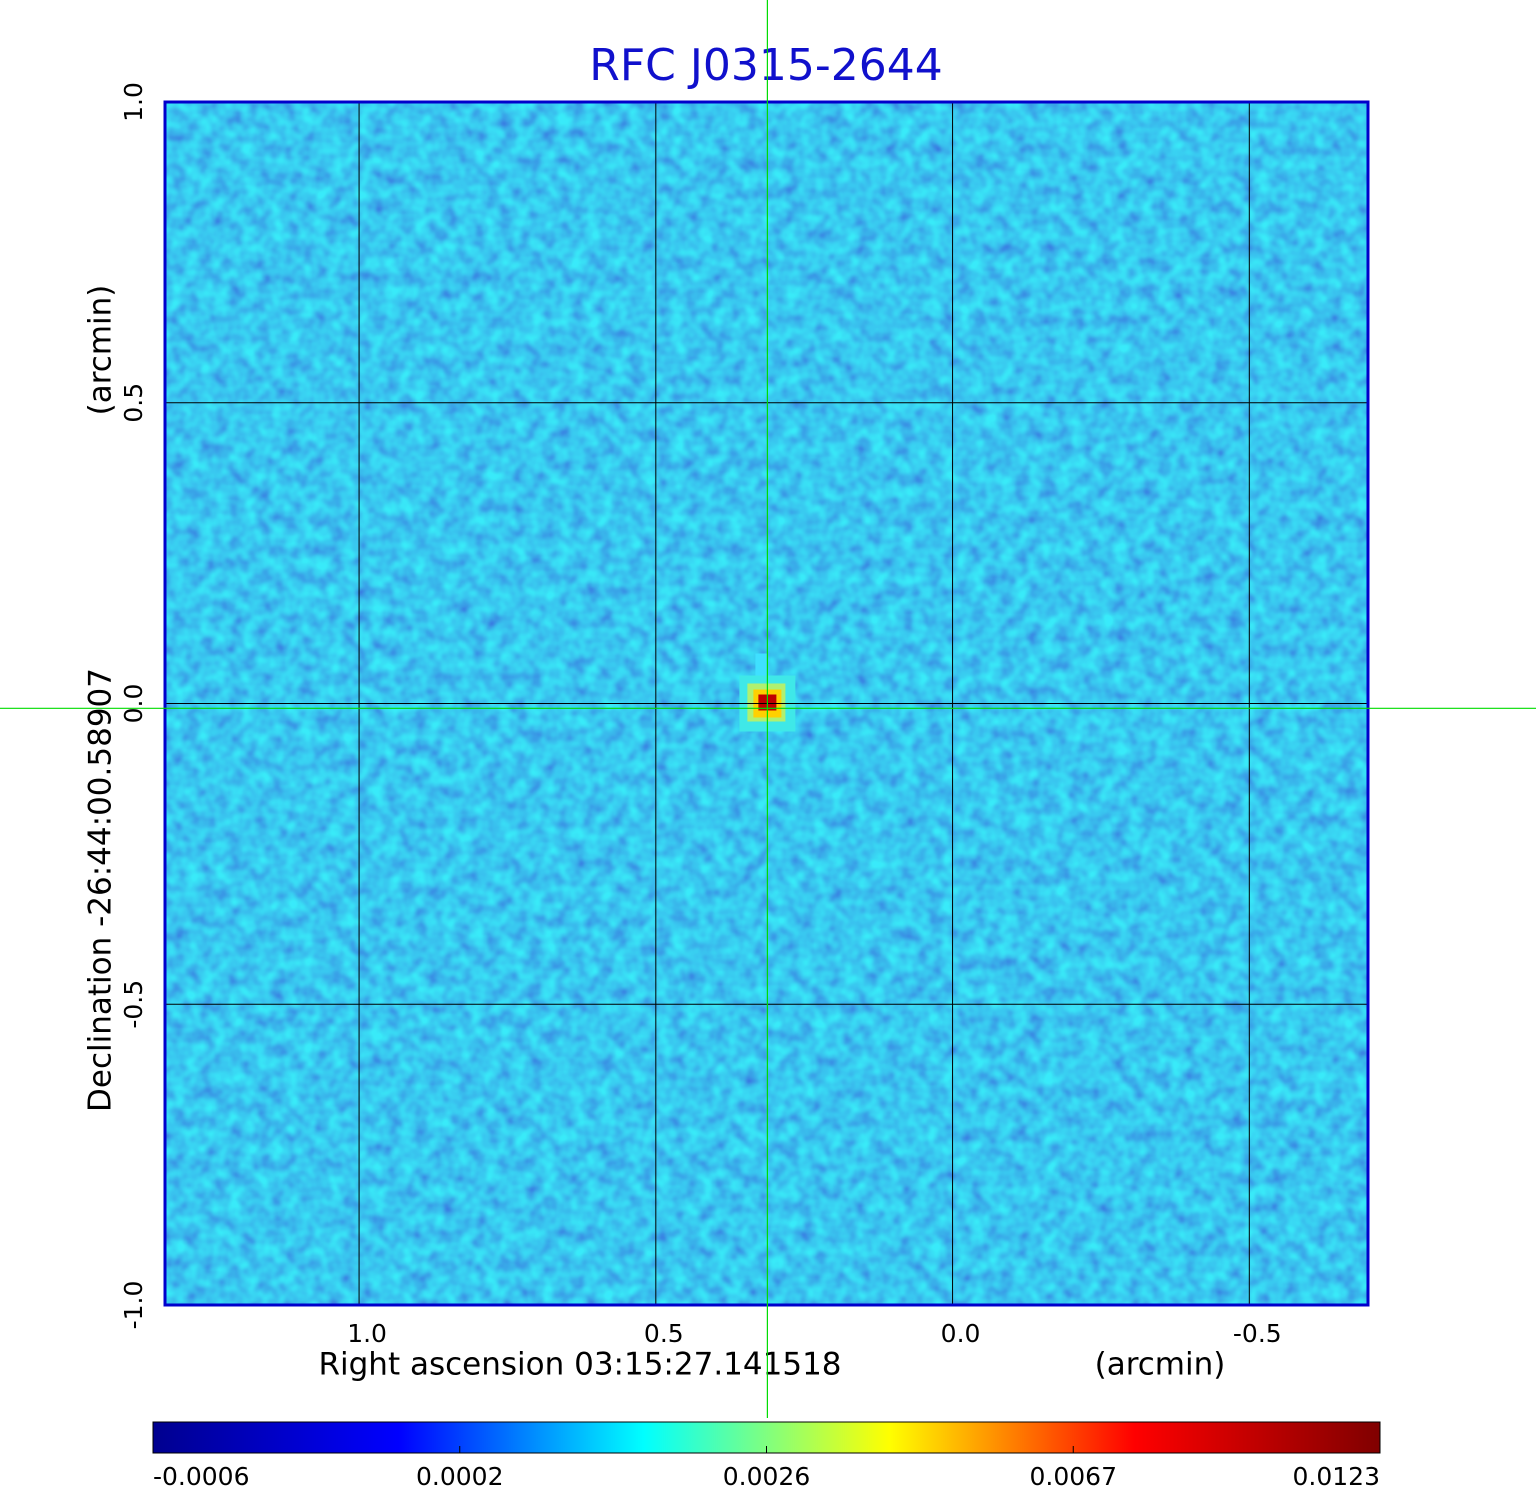 The width and height of the screenshot is (1536, 1511). I want to click on x-tick-label: 0.5, so click(664, 1333).